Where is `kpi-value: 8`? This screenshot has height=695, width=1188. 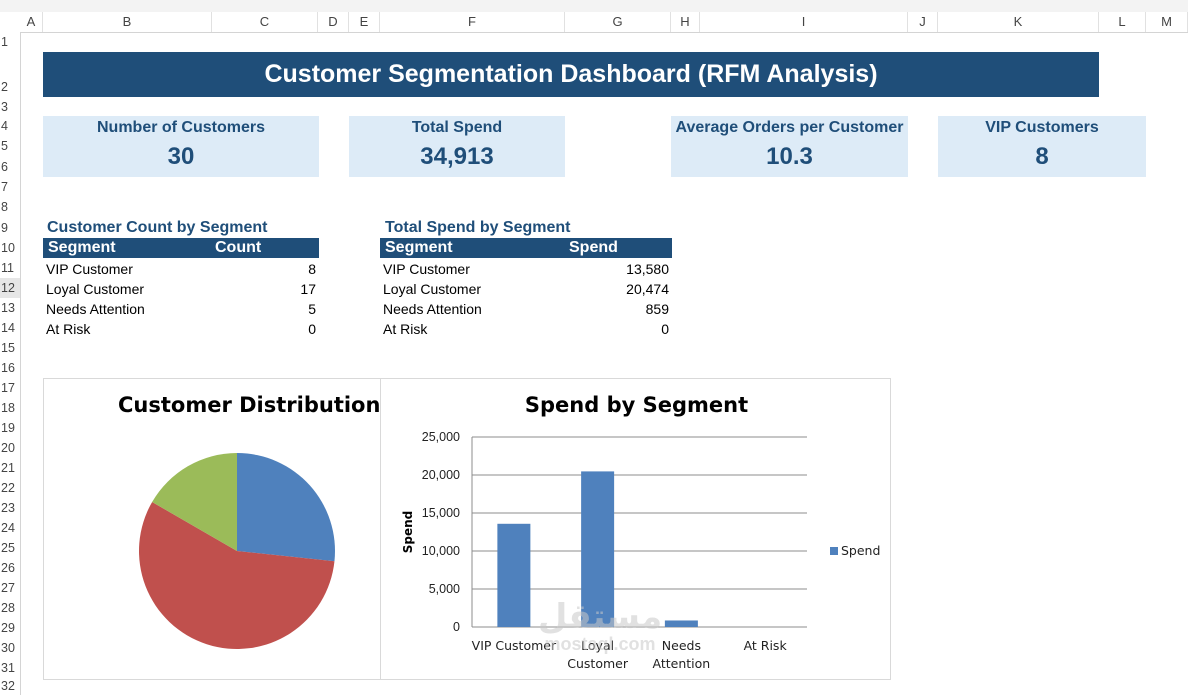 kpi-value: 8 is located at coordinates (1042, 156).